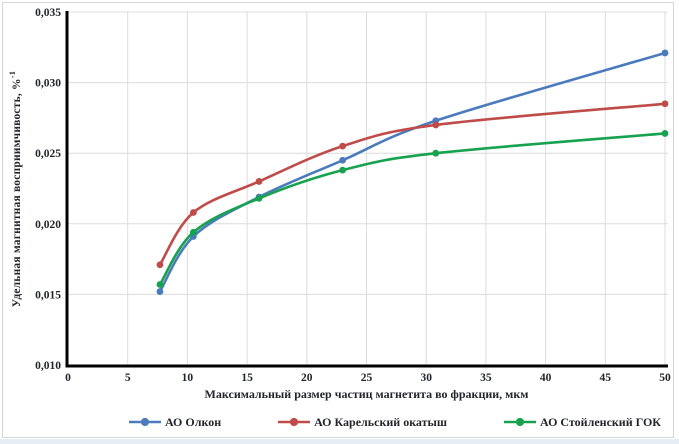 The image size is (679, 444). I want to click on svg-text: 0,030, so click(48, 84).